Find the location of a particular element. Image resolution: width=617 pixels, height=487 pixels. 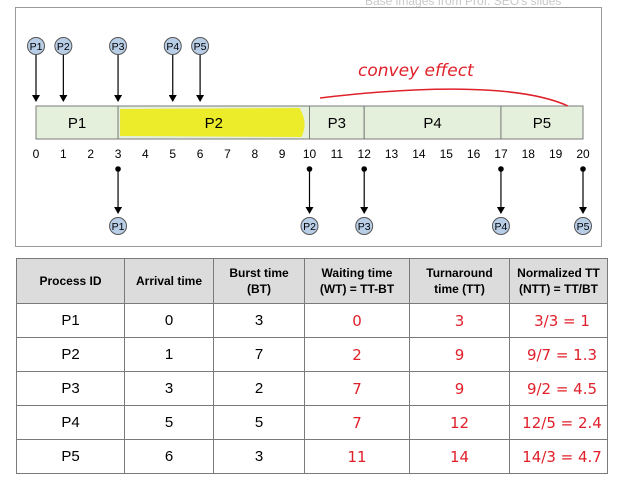

cell-arrival: 5 is located at coordinates (169, 422).